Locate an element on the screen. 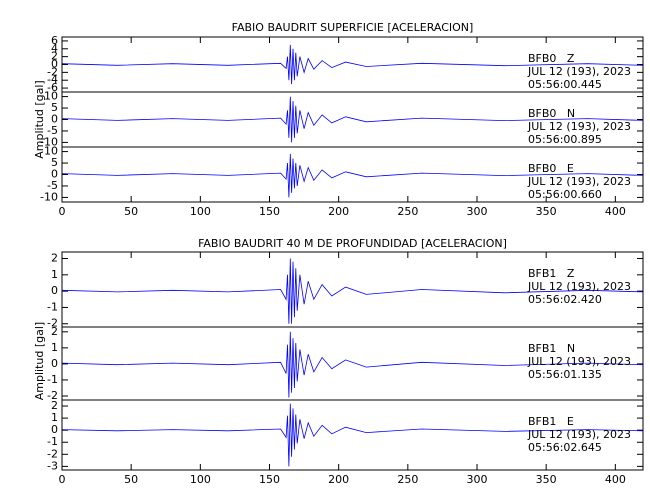 The image size is (650, 500). trace-label: 05:56:01.135 is located at coordinates (565, 374).